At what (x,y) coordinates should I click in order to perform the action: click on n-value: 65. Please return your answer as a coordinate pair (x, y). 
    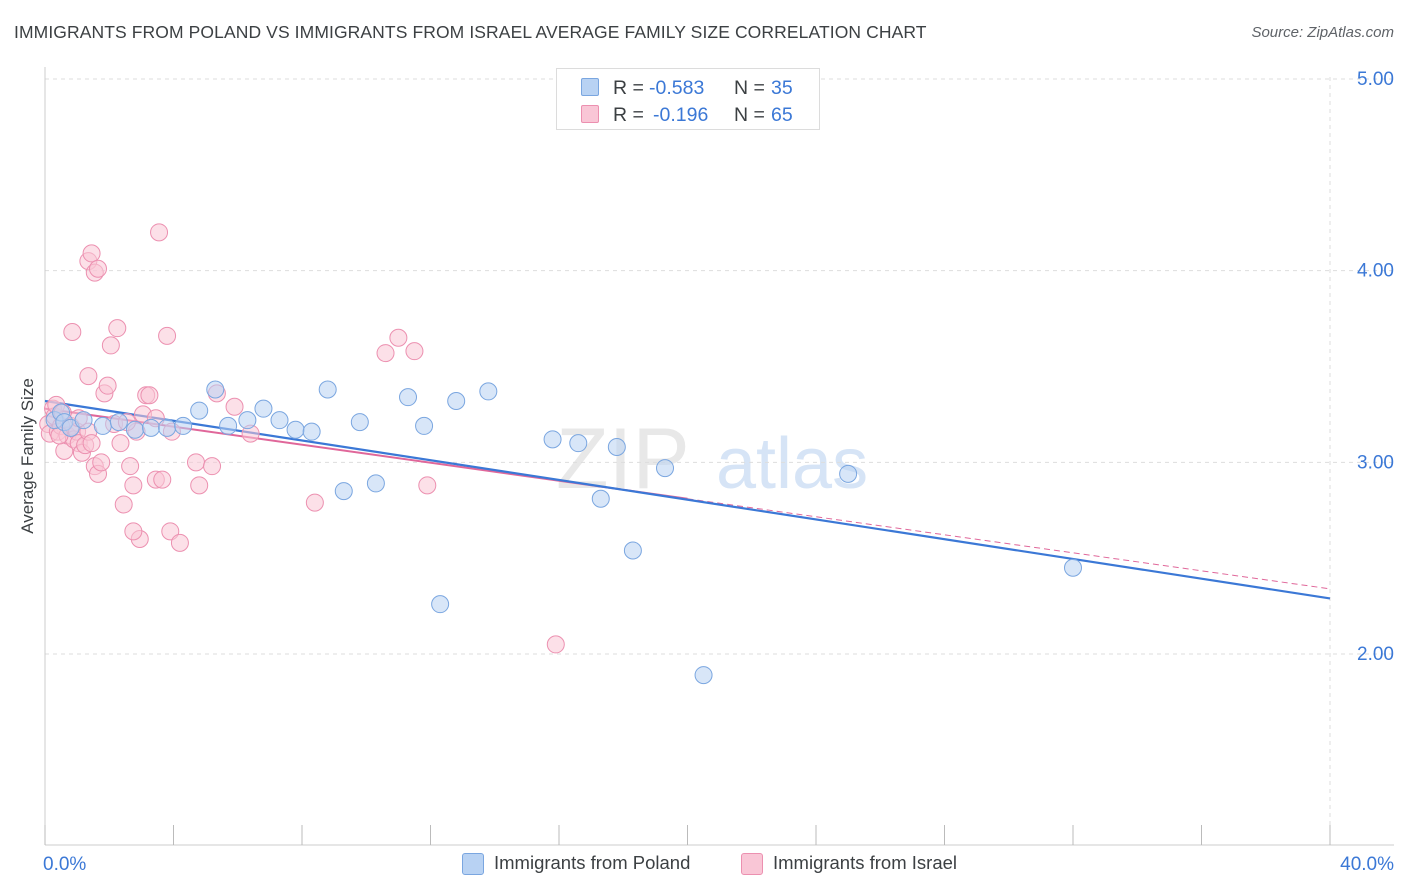
    Looking at the image, I should click on (782, 115).